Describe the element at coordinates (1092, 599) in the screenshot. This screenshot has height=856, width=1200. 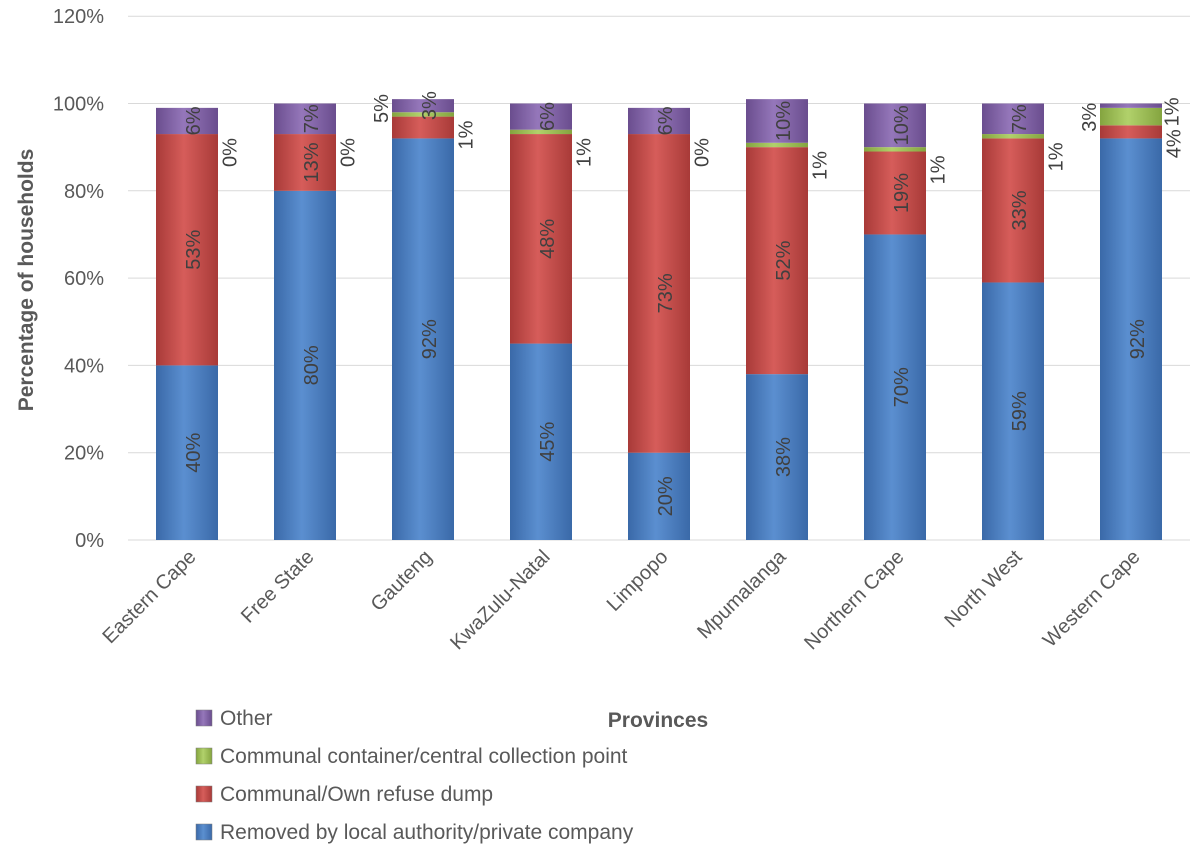
I see `x-tick-label: Western Cape` at that location.